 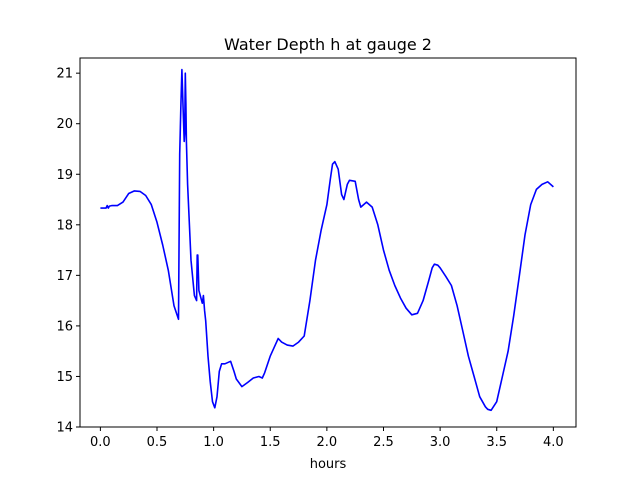 I want to click on x-tick-label: 4.0, so click(x=553, y=442).